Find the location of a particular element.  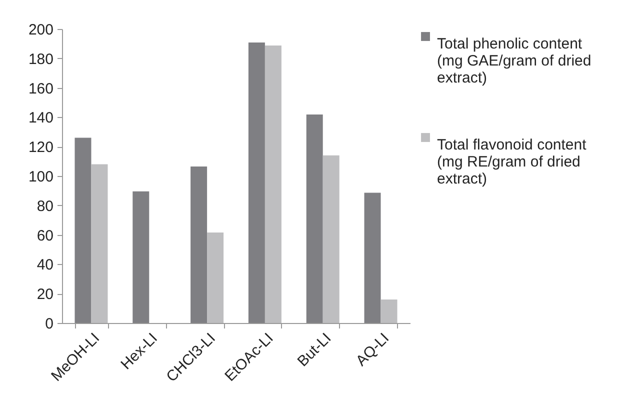

y-tick-label: 180 is located at coordinates (41, 59).